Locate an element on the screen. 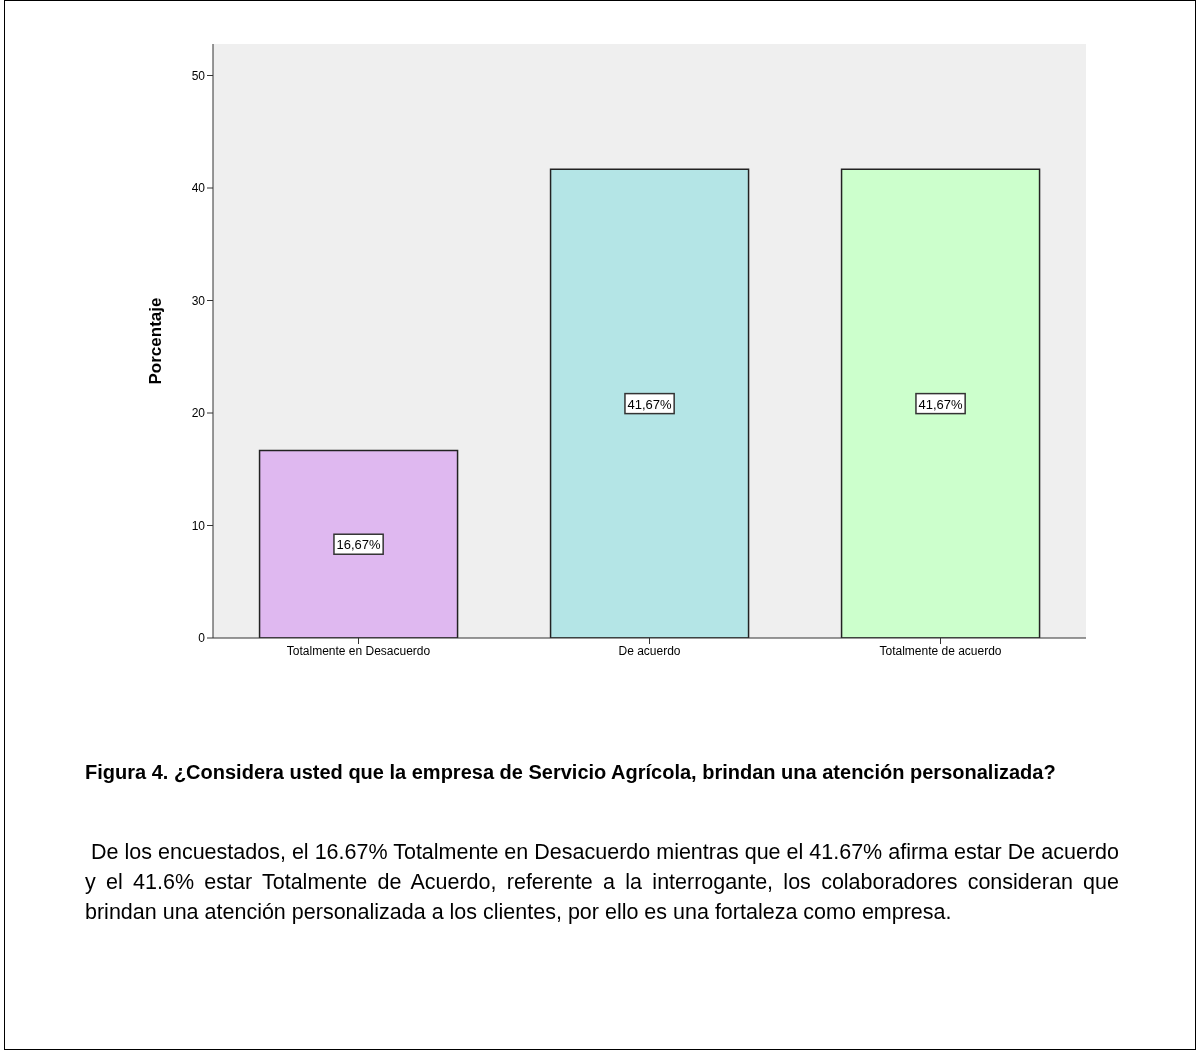 The width and height of the screenshot is (1202, 1054). y-tick-label: 10 is located at coordinates (198, 525).